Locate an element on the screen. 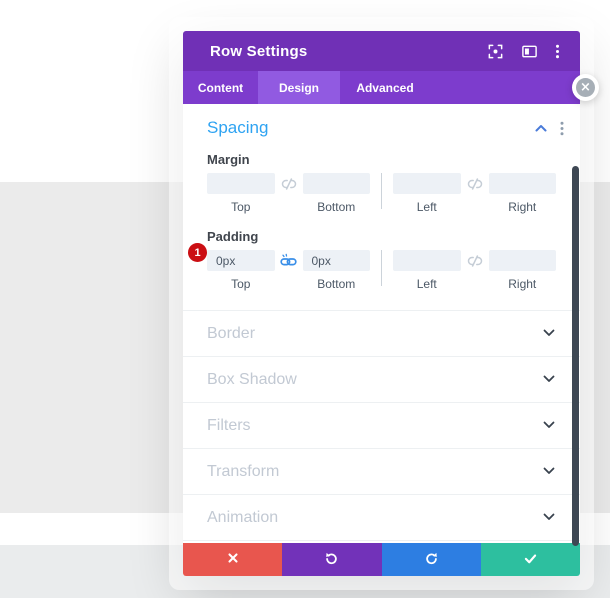 The height and width of the screenshot is (598, 610). section-transform: Transform is located at coordinates (381, 472).